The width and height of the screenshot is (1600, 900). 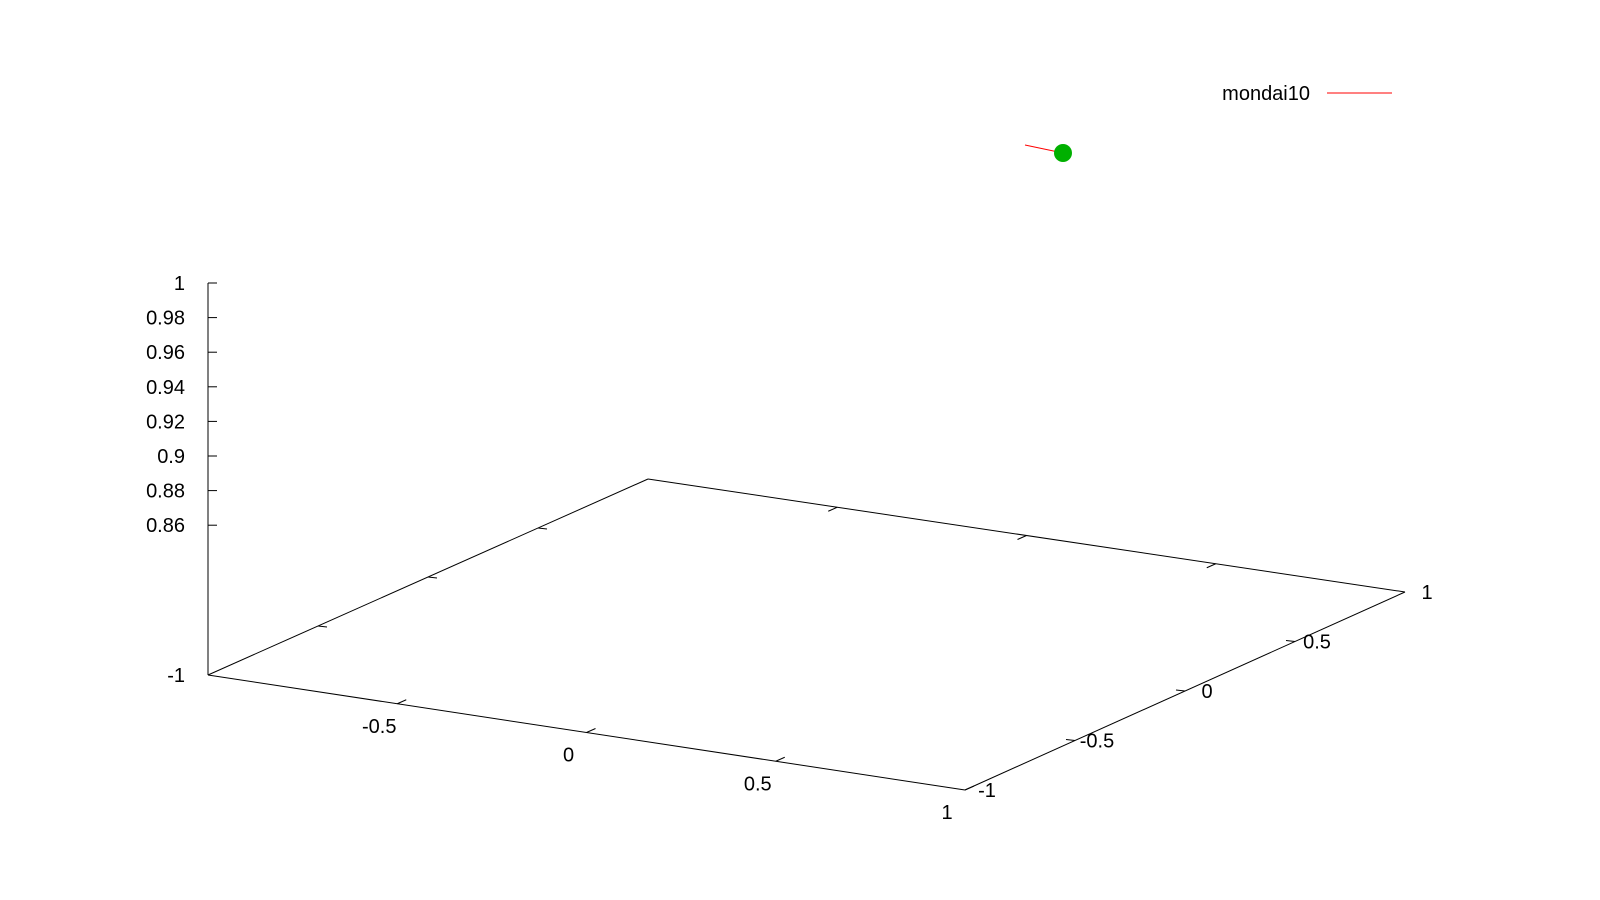 What do you see at coordinates (181, 480) in the screenshot?
I see `z-ticks: -1 0.86 0.88 0.9 0.92 0.94 0.96 0.98 1` at bounding box center [181, 480].